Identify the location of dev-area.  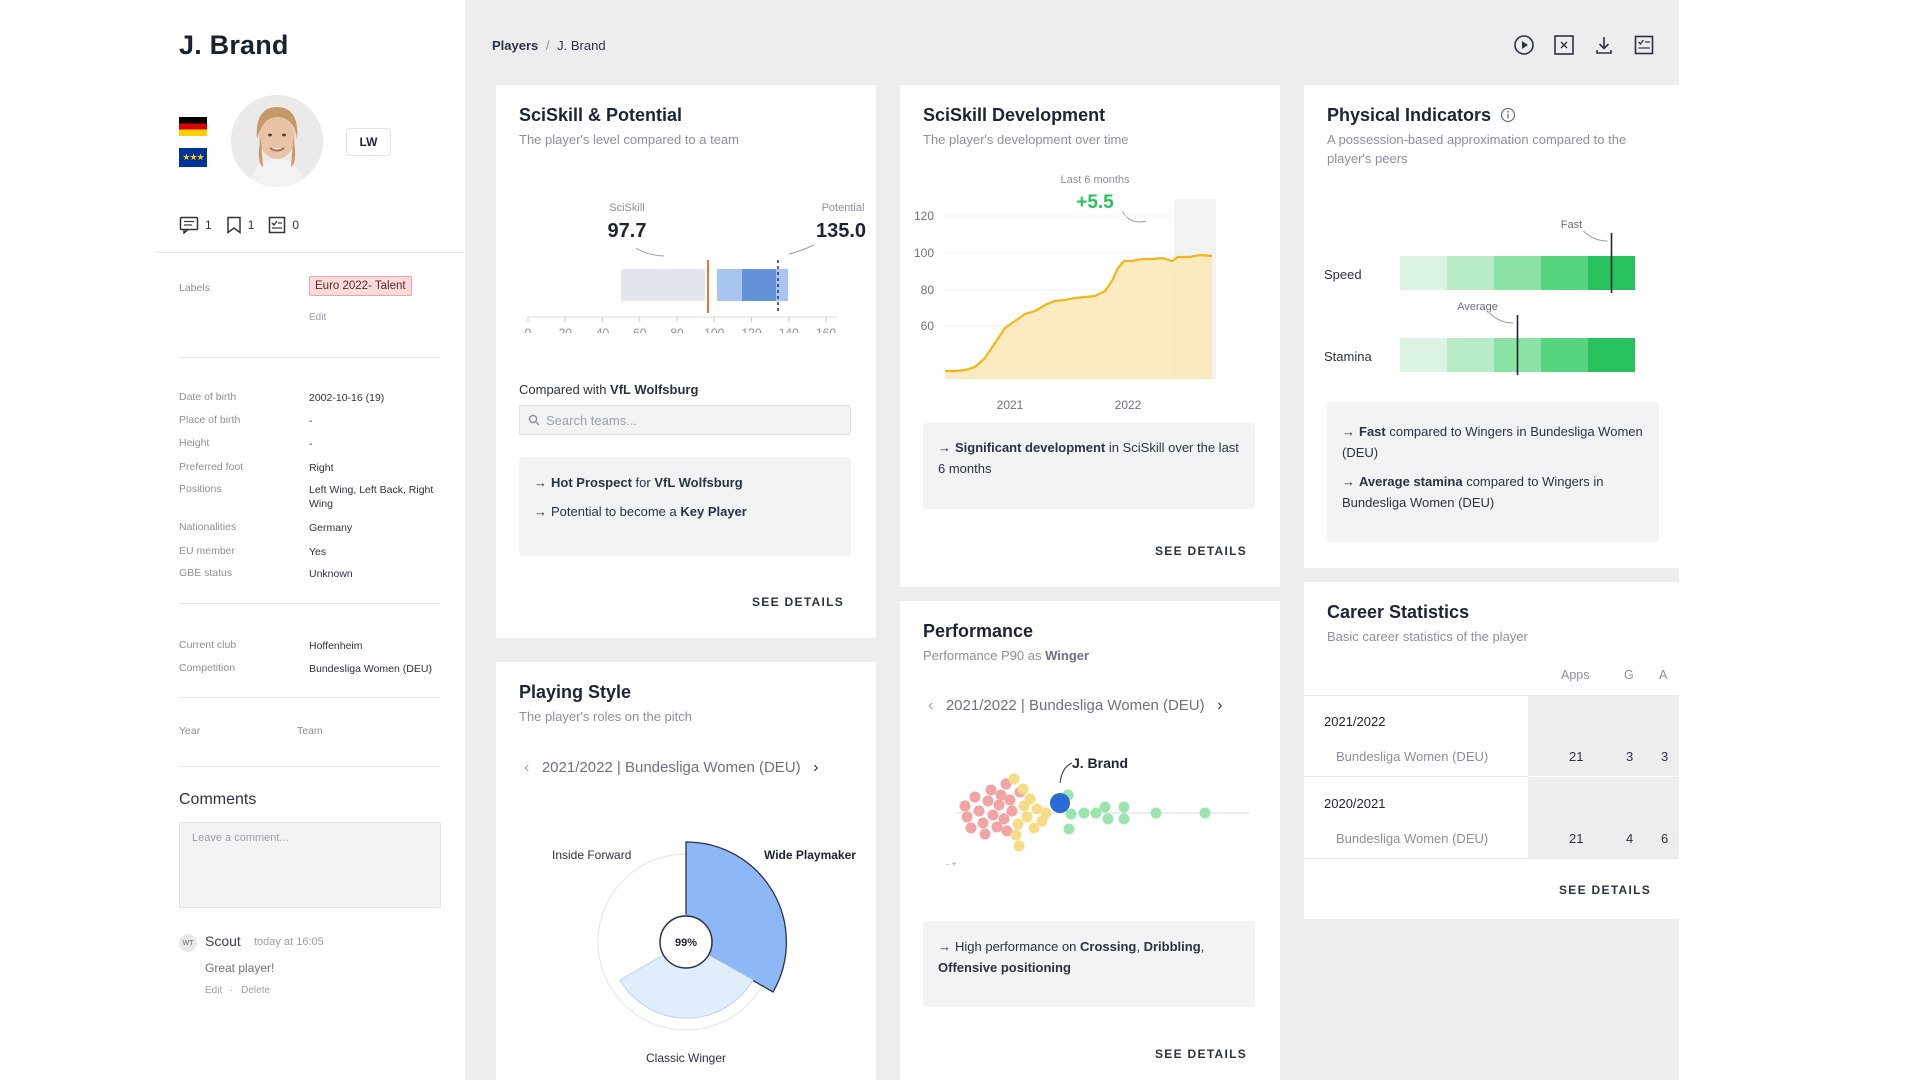
(1078, 317).